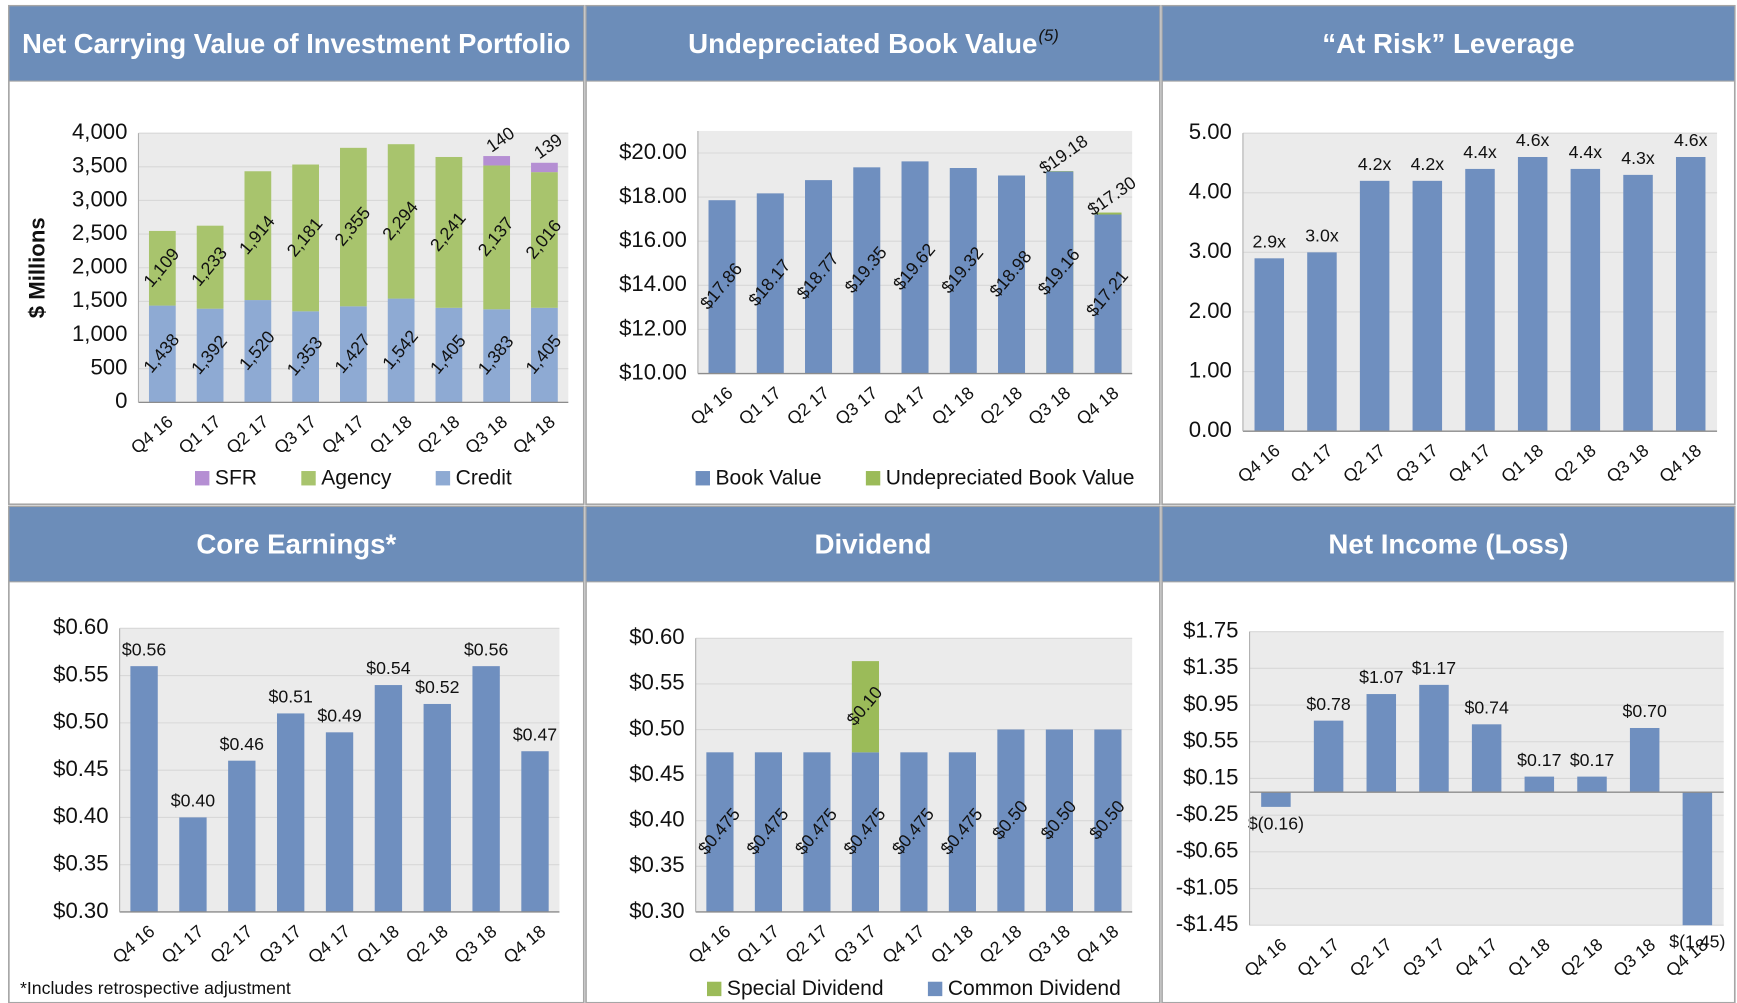 This screenshot has height=1003, width=1737. I want to click on y-tick-label: 0.00, so click(1210, 429).